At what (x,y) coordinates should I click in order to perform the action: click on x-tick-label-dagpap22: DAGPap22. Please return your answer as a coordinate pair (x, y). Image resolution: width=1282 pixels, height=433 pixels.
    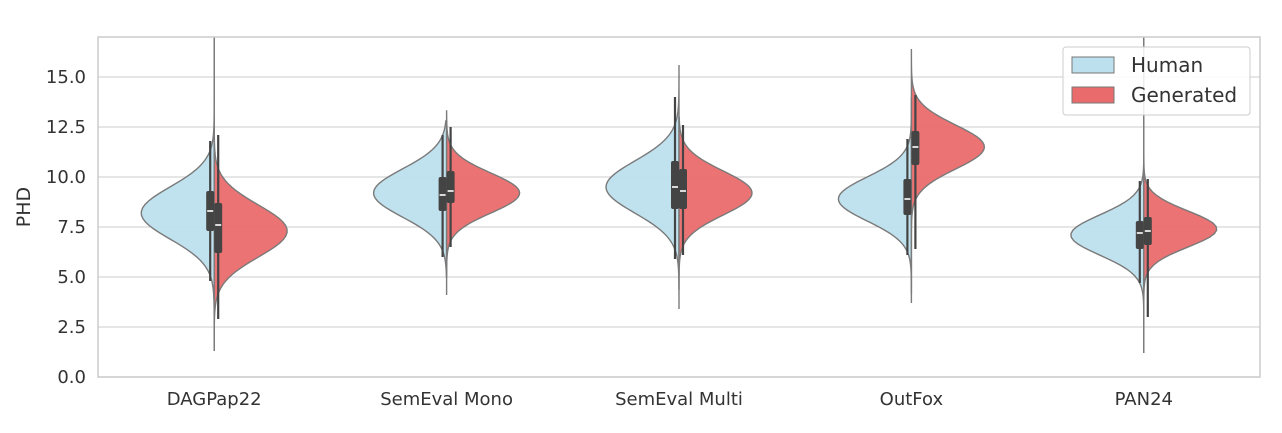
    Looking at the image, I should click on (214, 399).